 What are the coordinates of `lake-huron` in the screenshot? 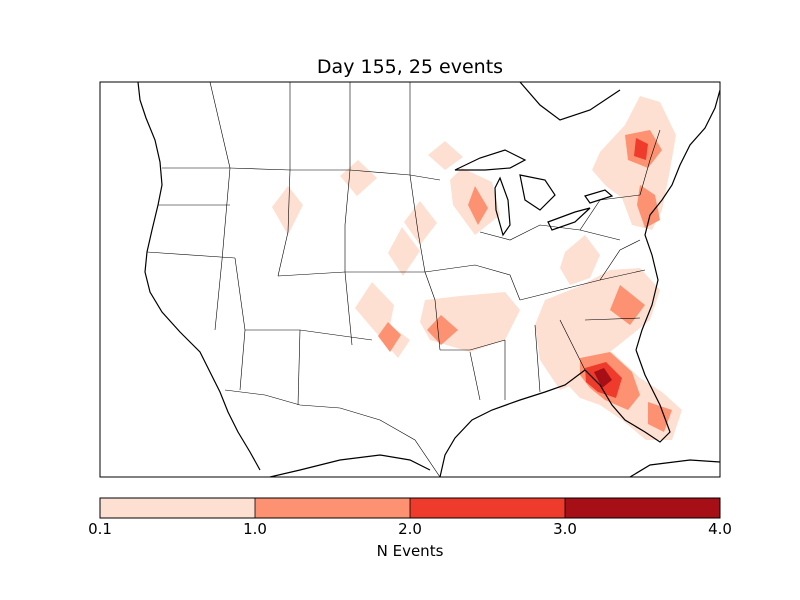 It's located at (537, 192).